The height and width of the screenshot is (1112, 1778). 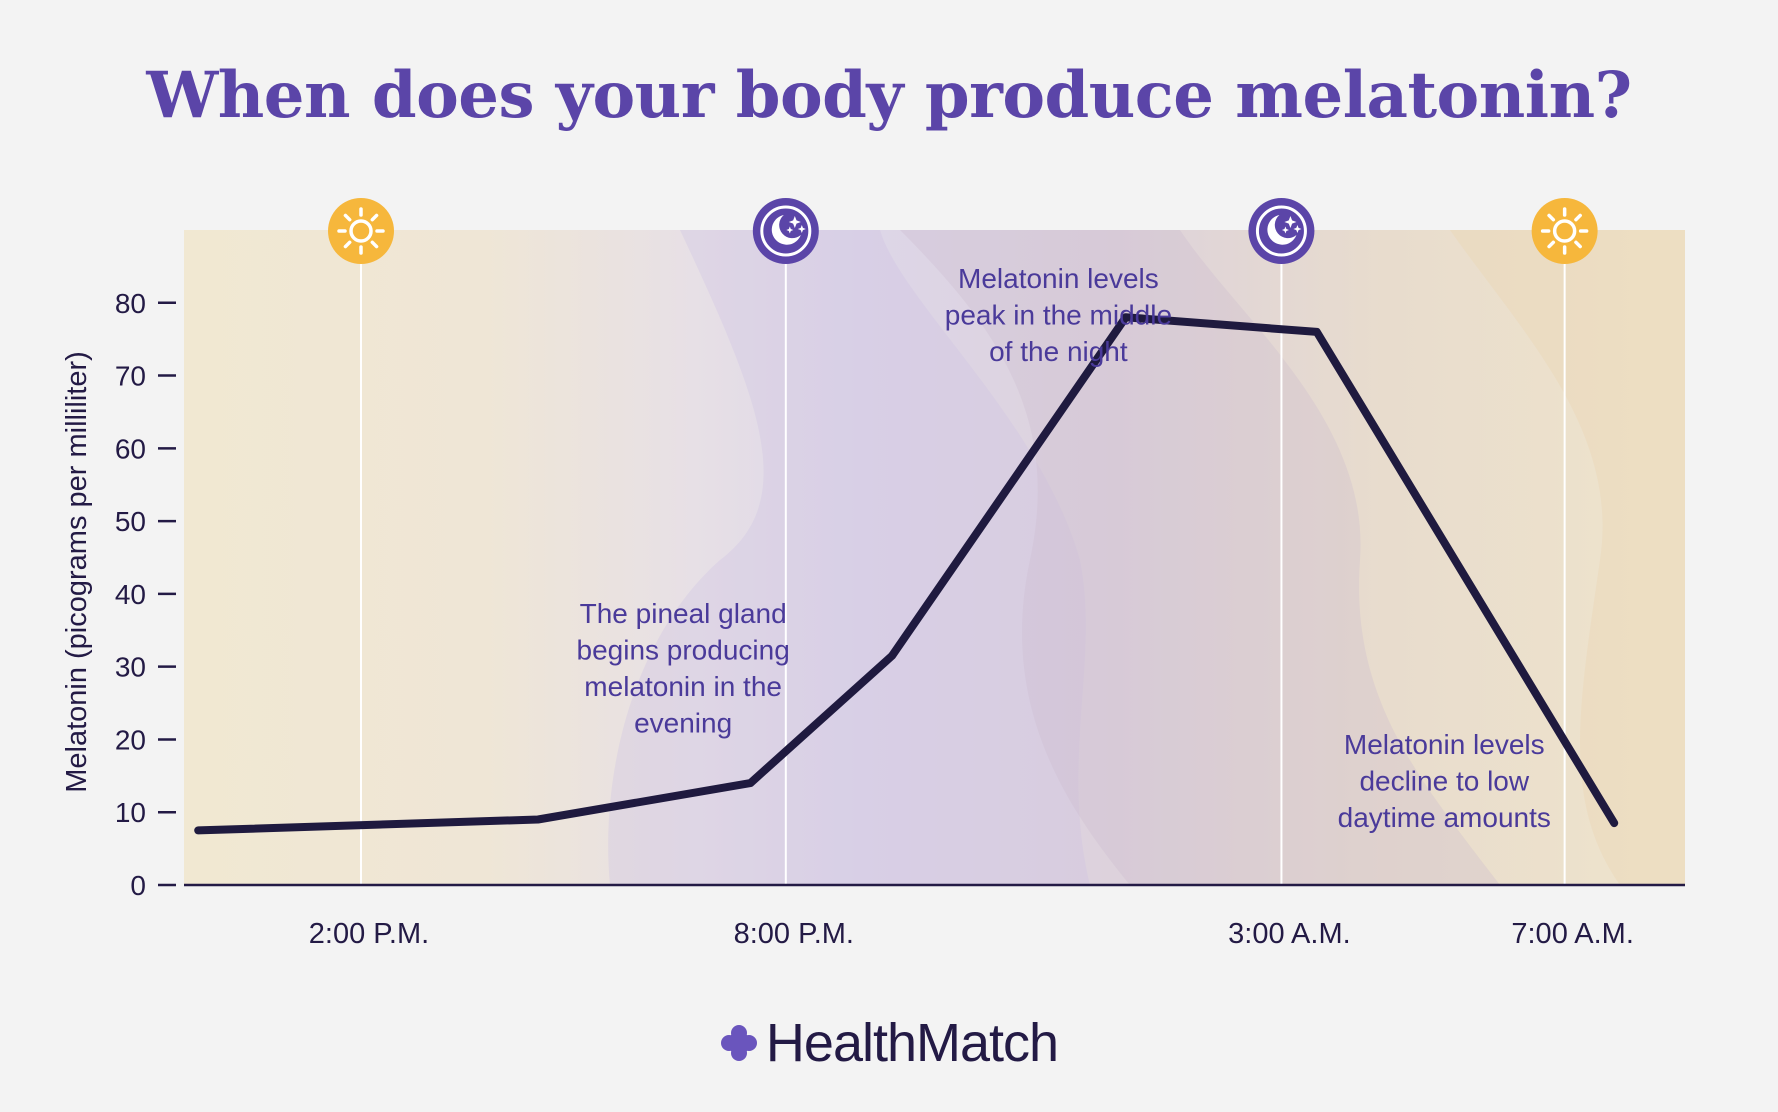 What do you see at coordinates (130, 521) in the screenshot?
I see `y-tick-label: 50` at bounding box center [130, 521].